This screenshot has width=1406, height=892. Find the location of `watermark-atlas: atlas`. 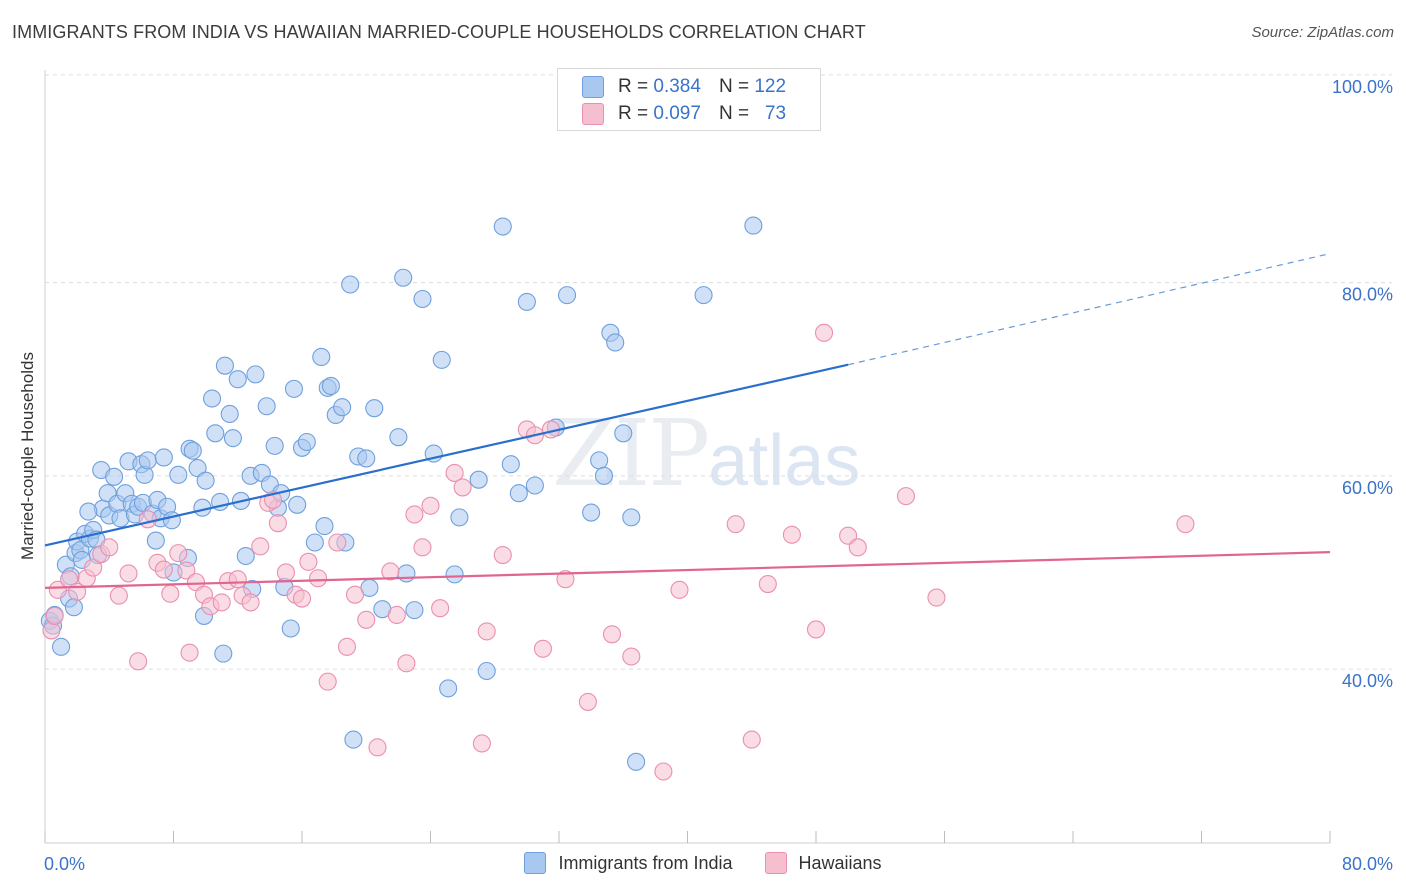

watermark-atlas: atlas is located at coordinates (784, 461).